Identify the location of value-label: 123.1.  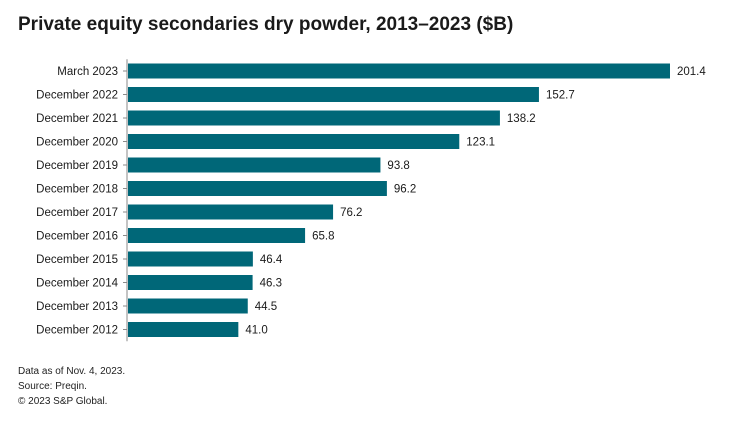
(480, 143).